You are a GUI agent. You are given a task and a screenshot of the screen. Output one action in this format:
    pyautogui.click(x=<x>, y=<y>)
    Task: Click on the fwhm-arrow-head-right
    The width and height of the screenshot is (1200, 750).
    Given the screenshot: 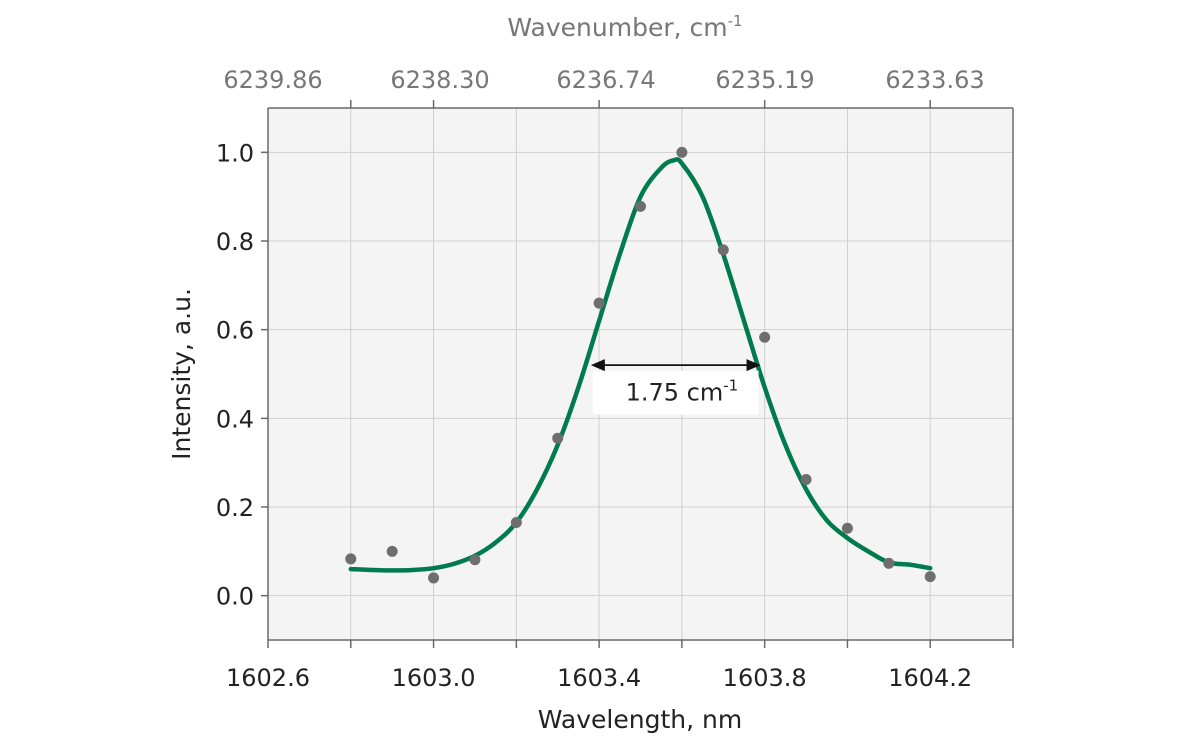 What is the action you would take?
    pyautogui.click(x=753, y=365)
    